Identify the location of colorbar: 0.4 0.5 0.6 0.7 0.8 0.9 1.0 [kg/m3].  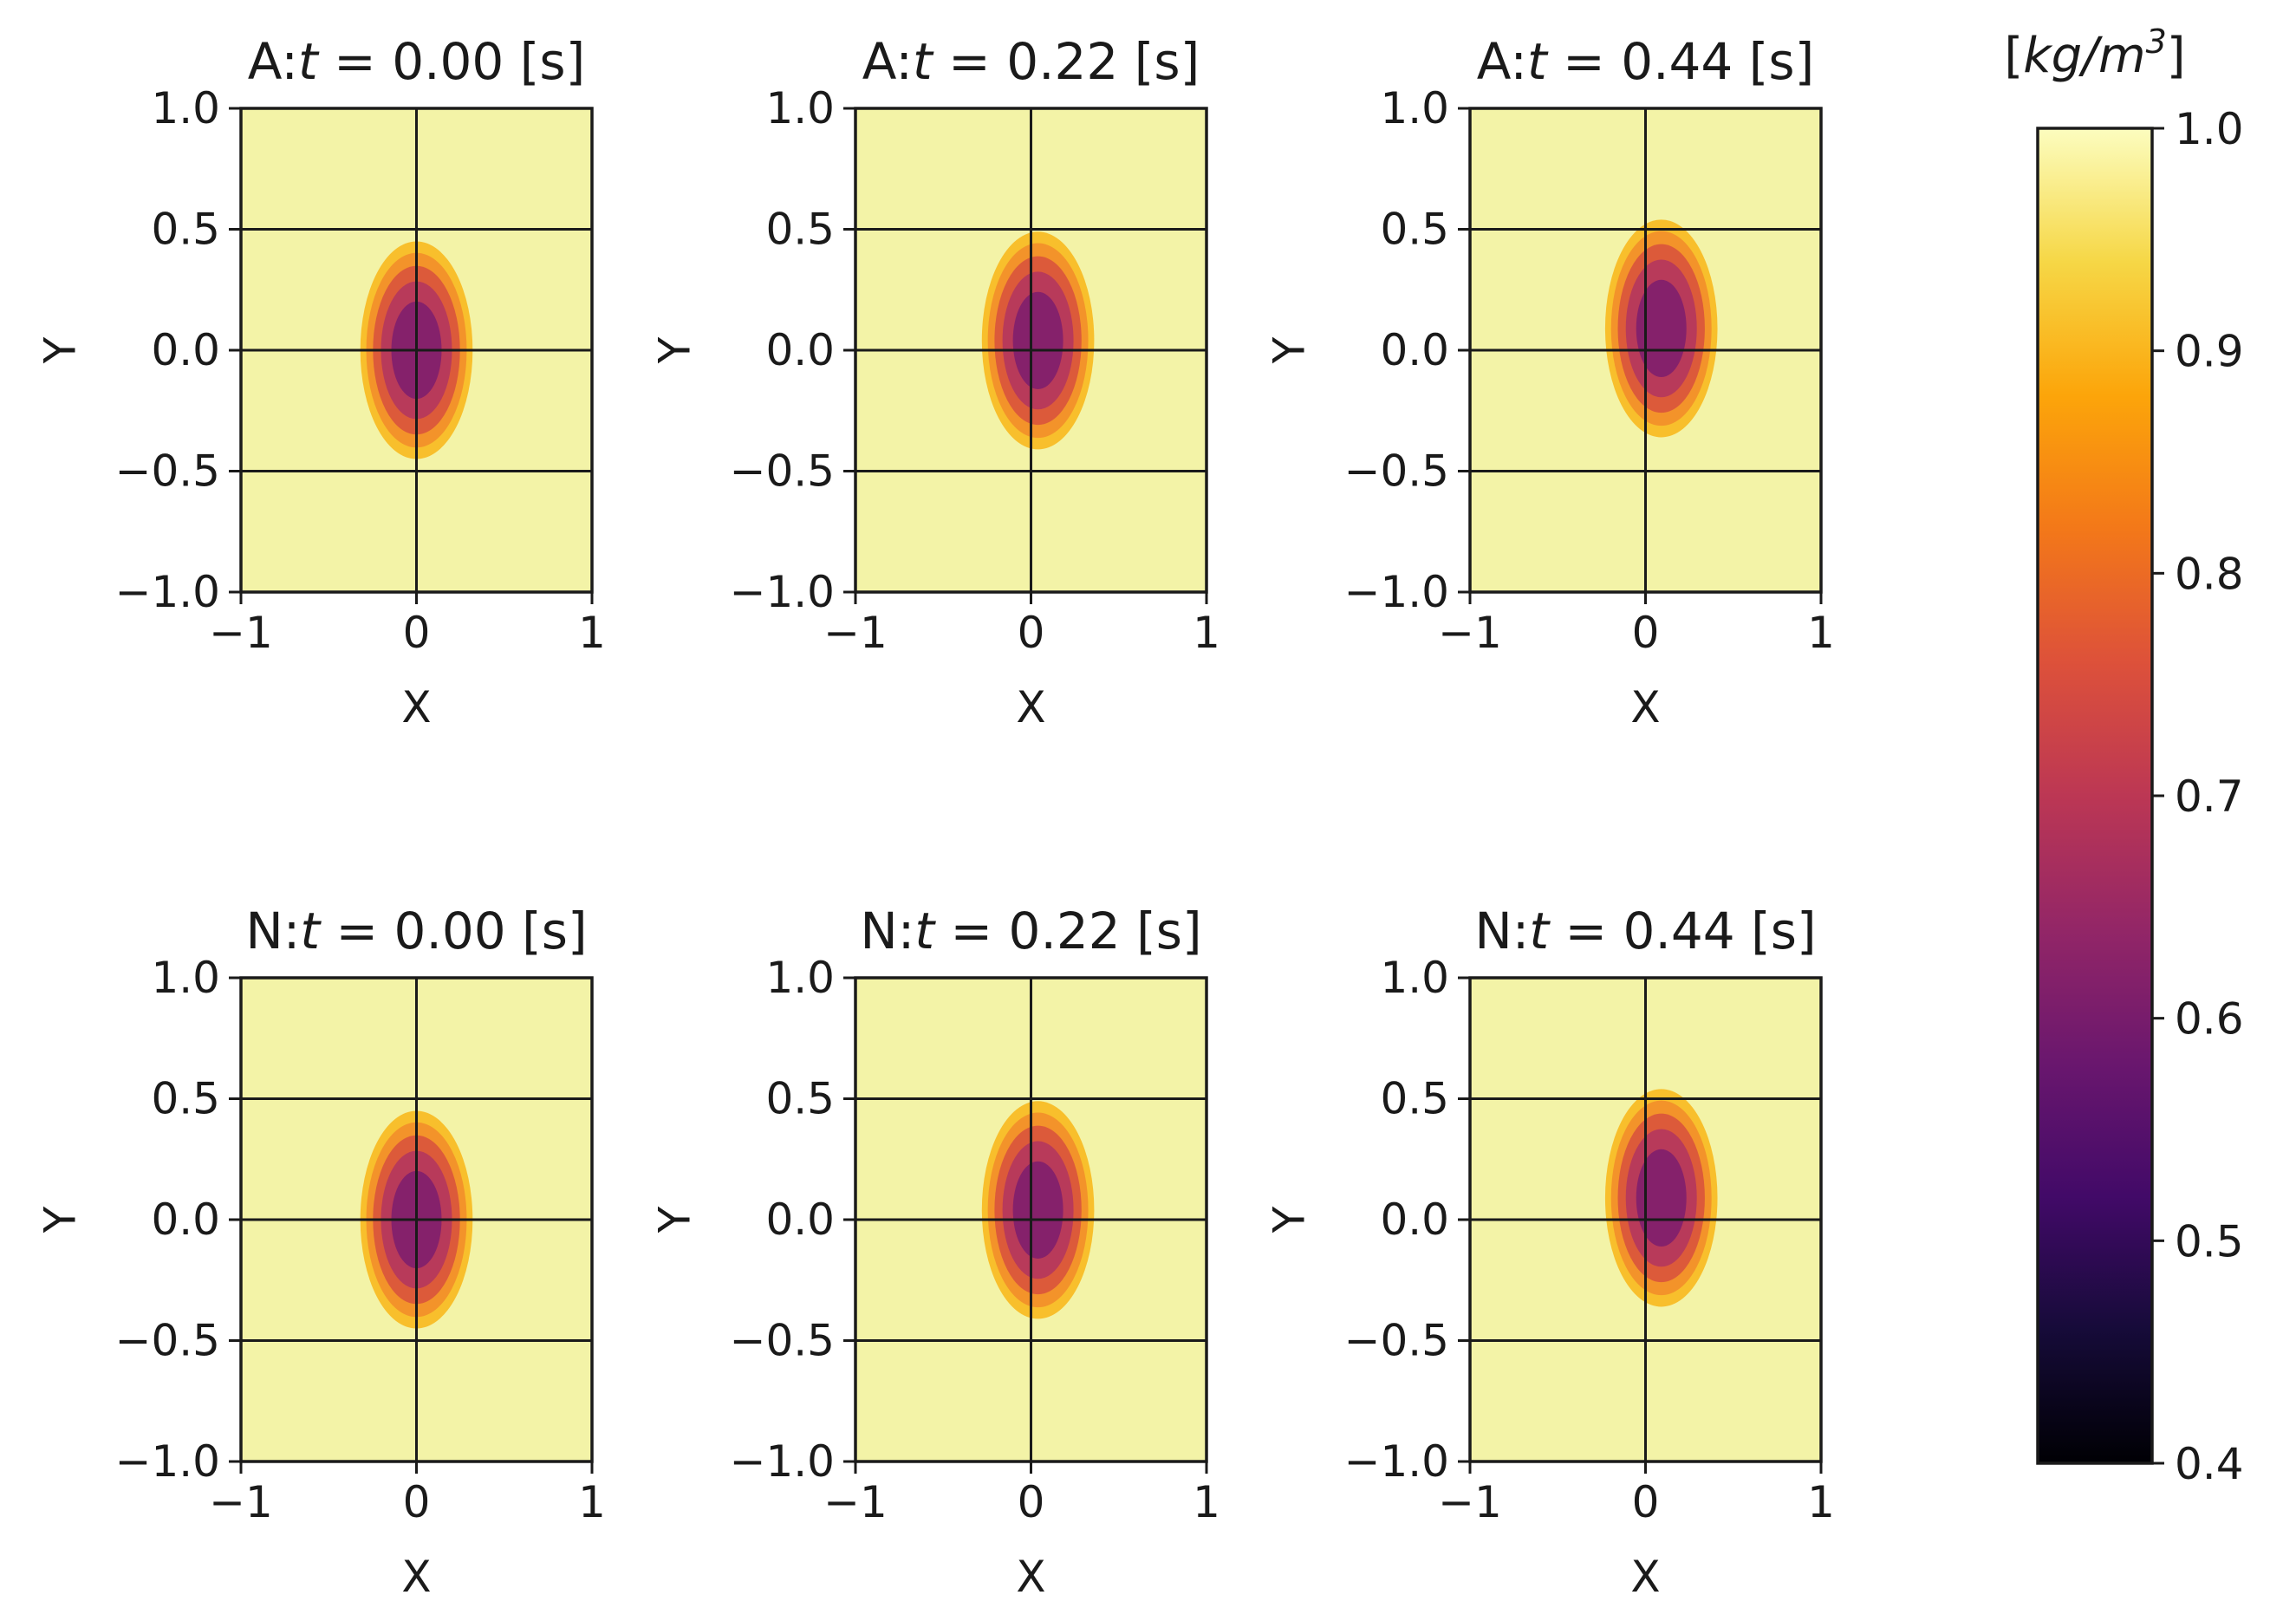
(2123, 756).